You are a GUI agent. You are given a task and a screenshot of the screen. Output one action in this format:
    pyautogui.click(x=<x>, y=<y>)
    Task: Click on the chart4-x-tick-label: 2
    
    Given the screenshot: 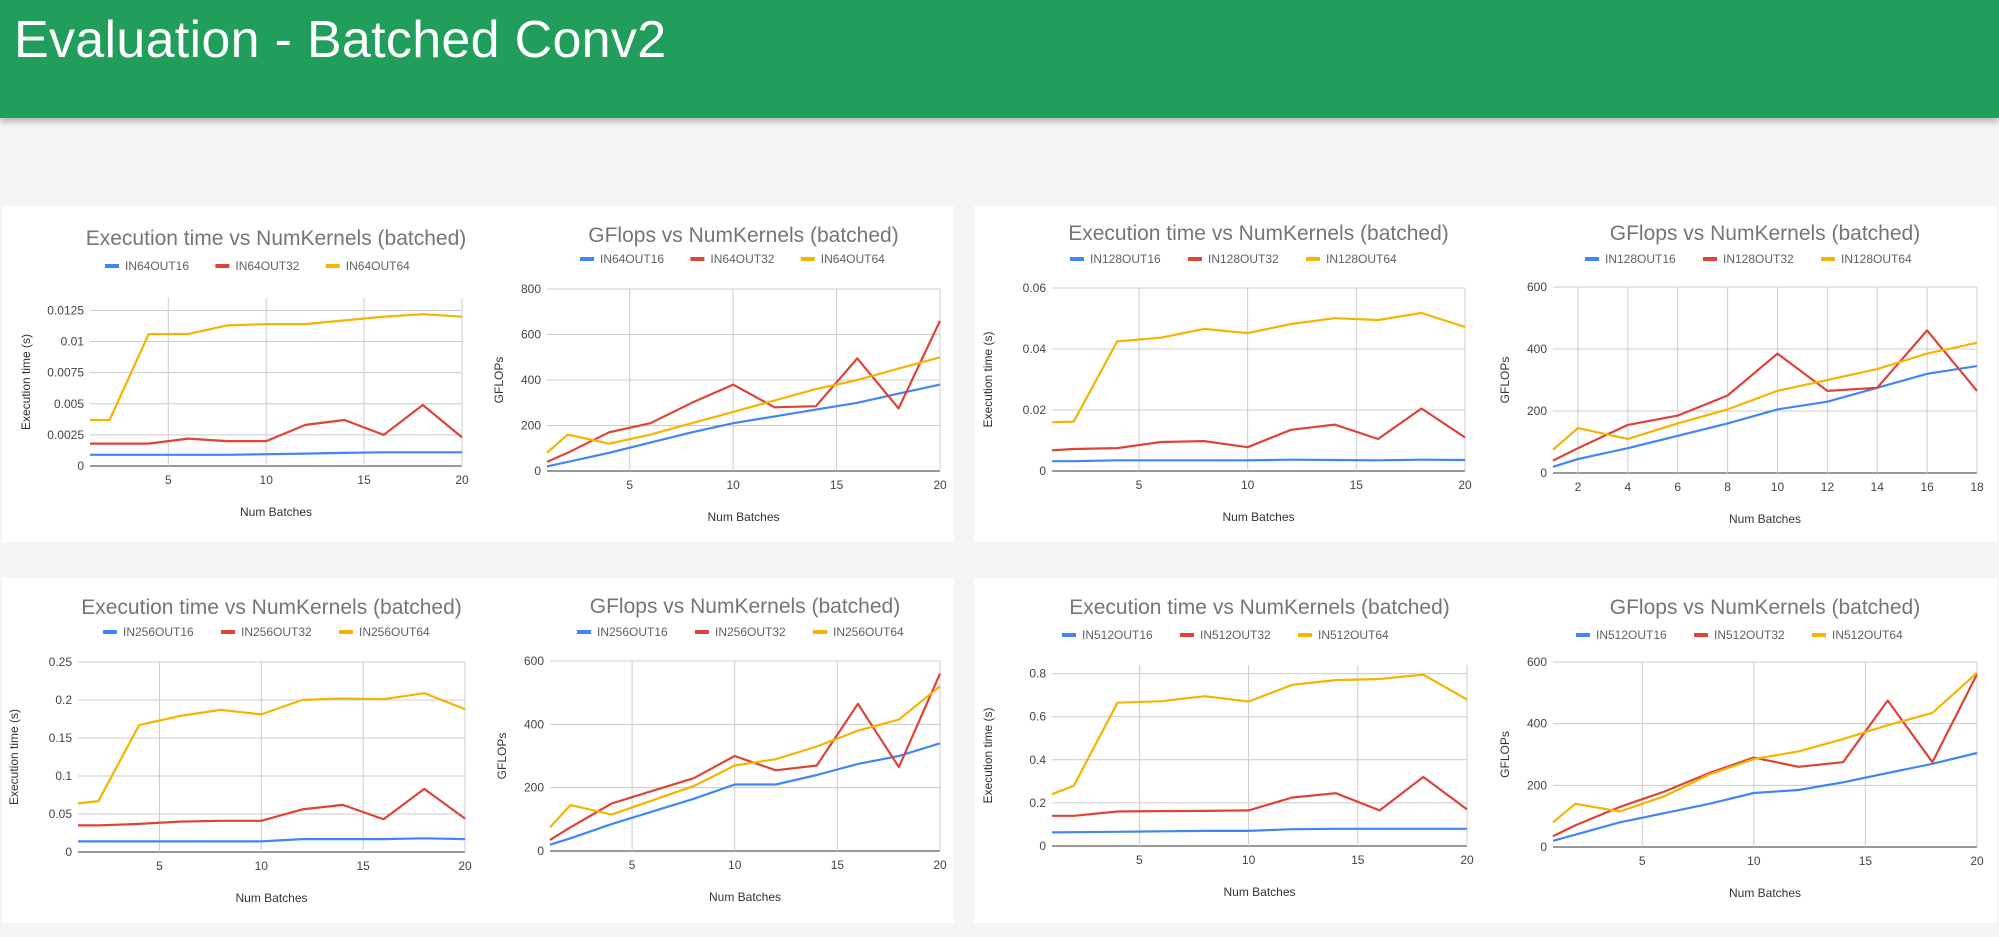 What is the action you would take?
    pyautogui.click(x=1578, y=487)
    